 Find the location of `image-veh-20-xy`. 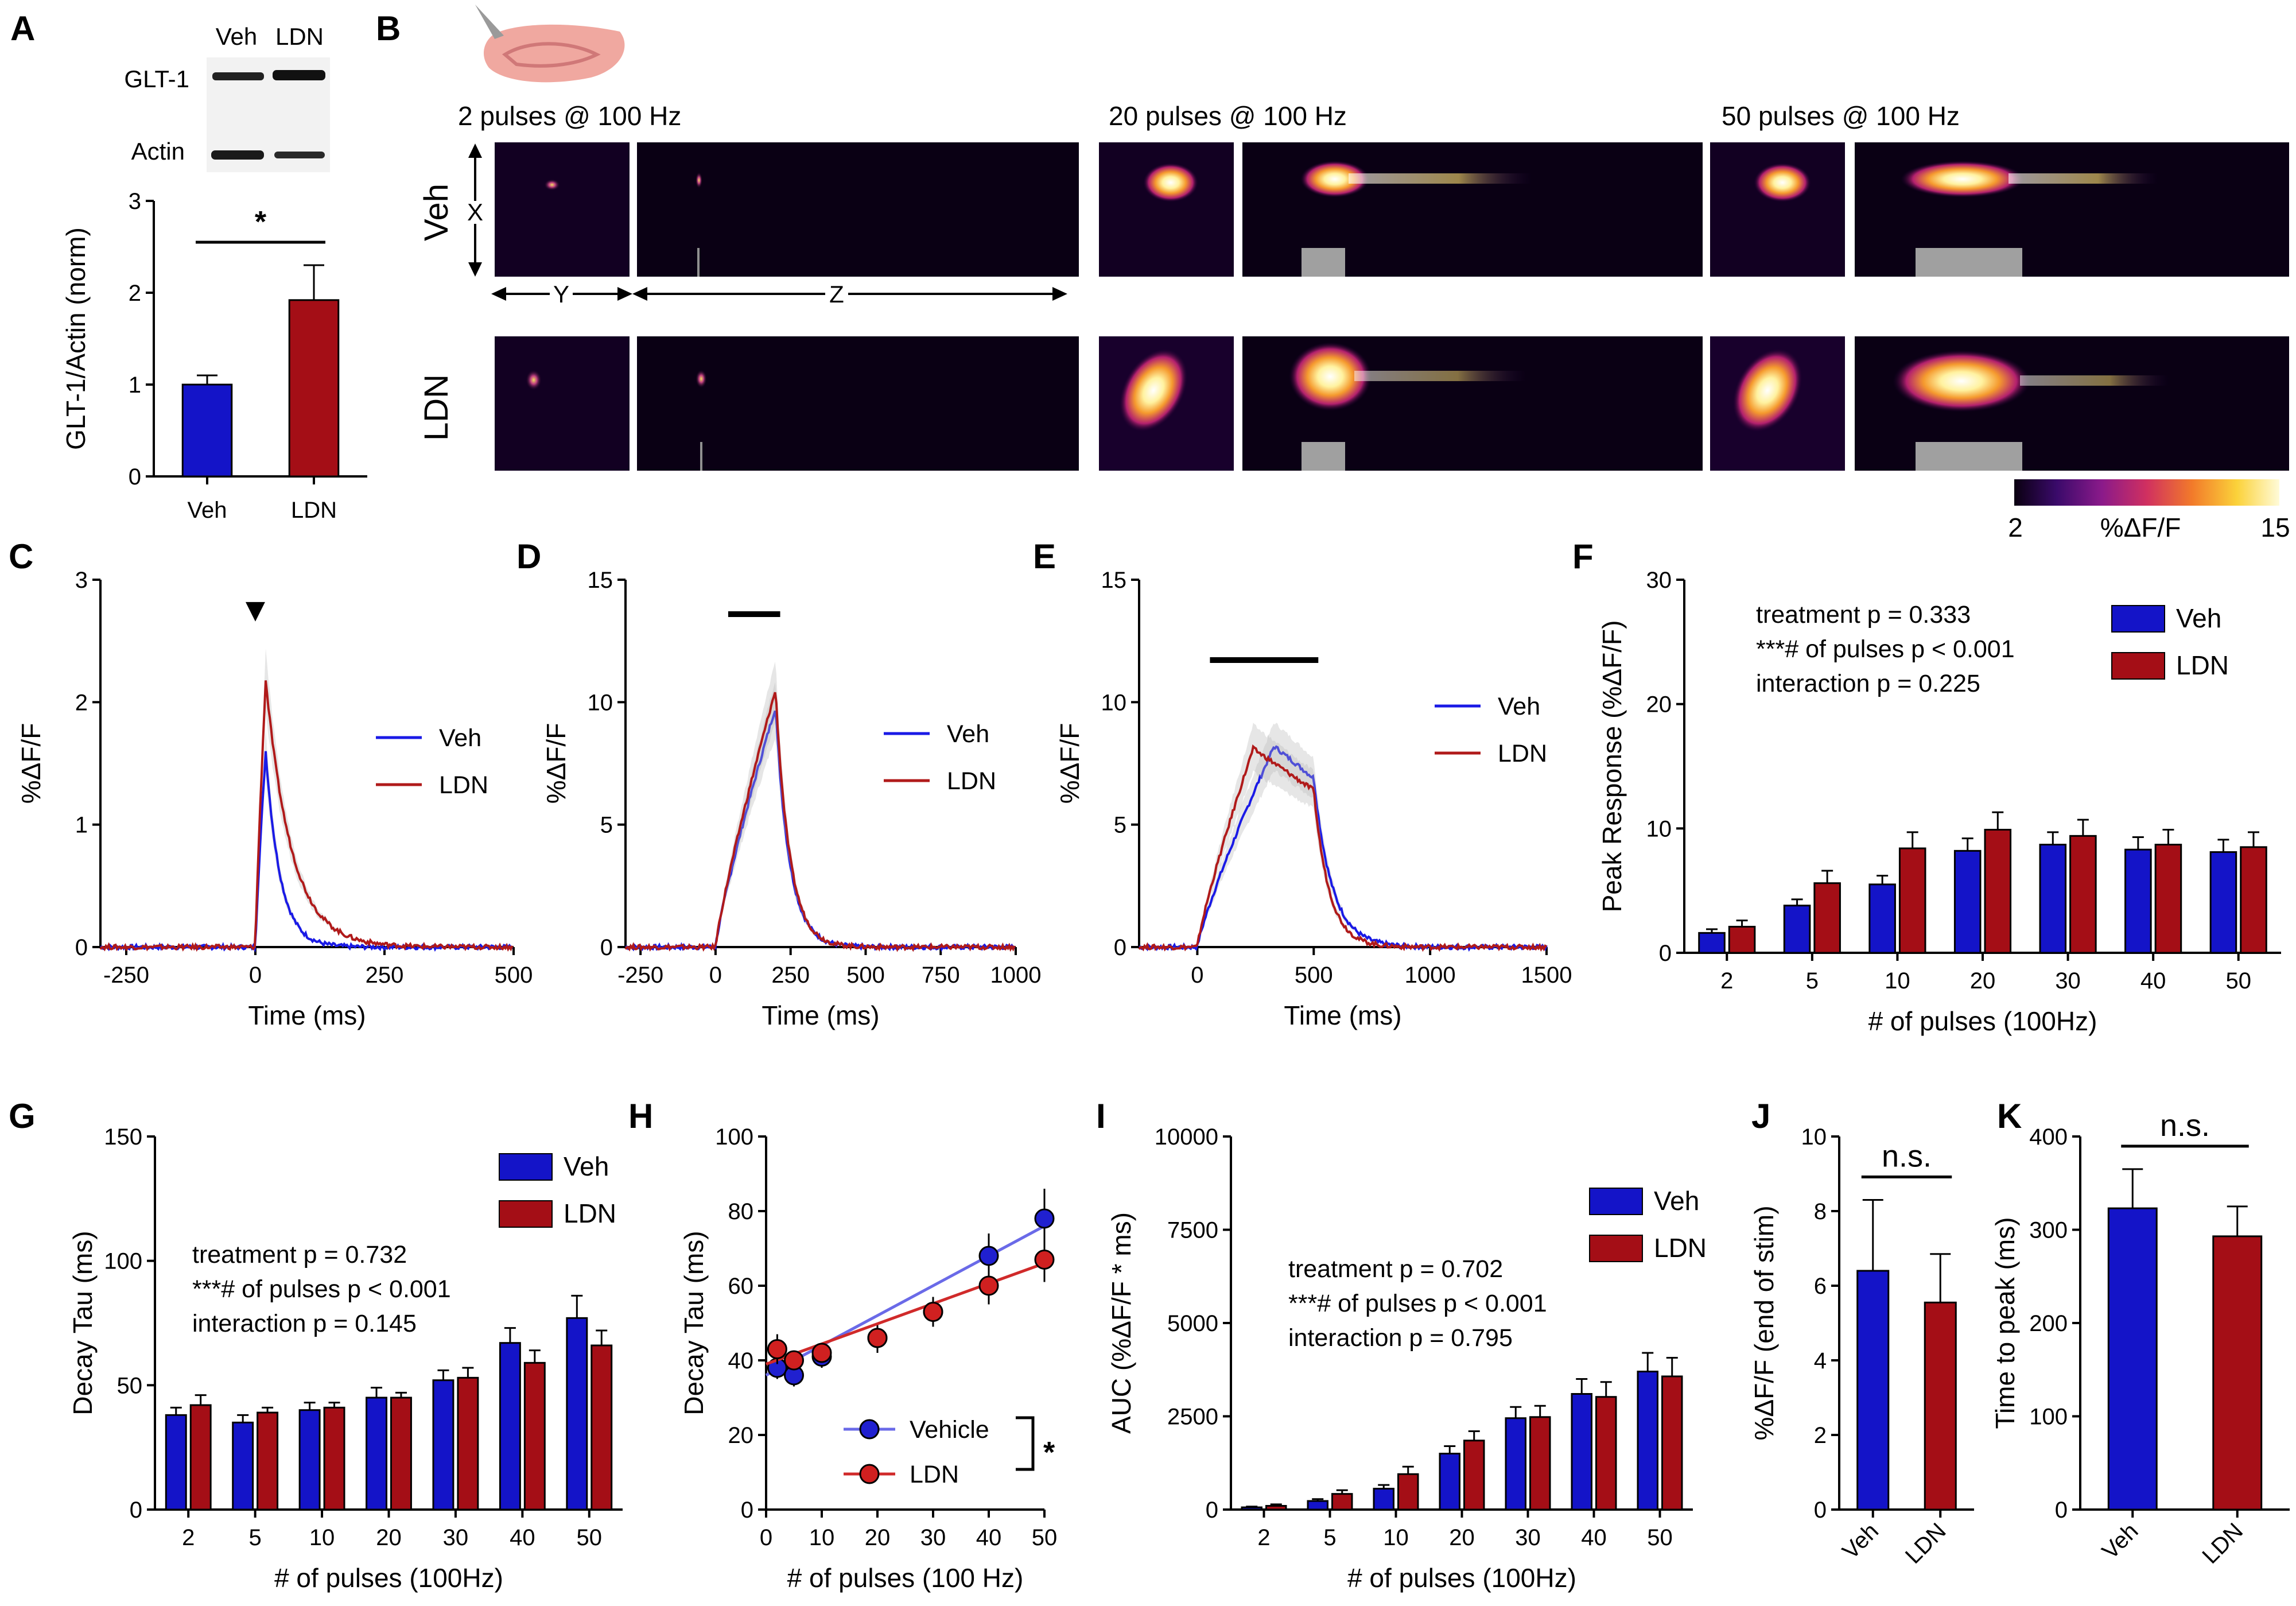

image-veh-20-xy is located at coordinates (1166, 209).